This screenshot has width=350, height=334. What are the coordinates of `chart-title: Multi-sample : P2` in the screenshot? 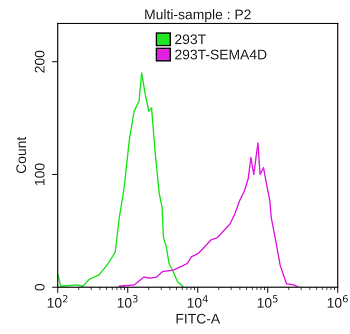 It's located at (198, 15).